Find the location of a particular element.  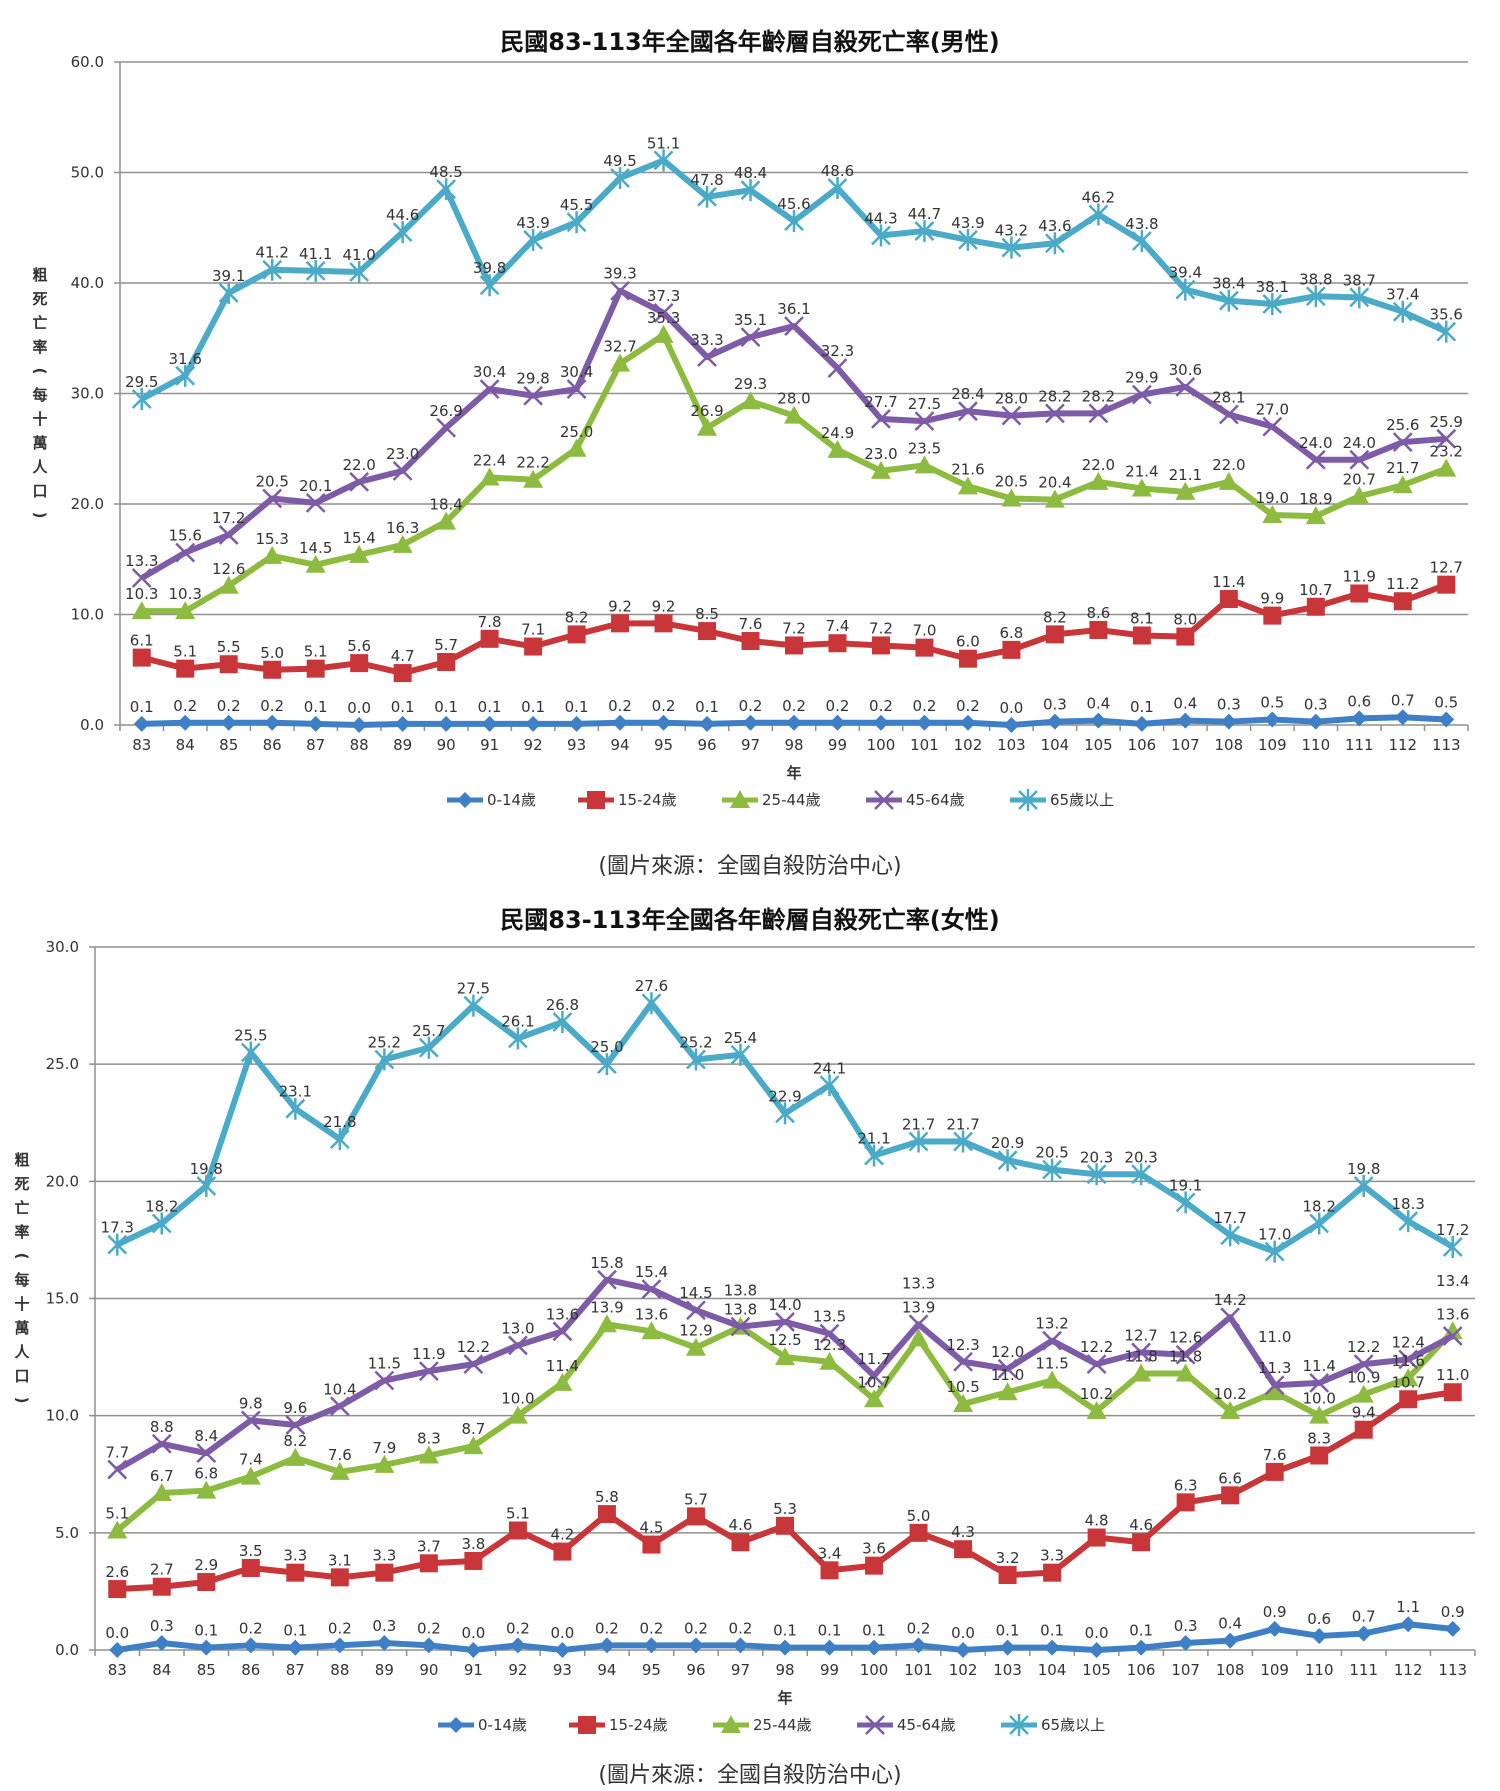

data-label: 21.8 is located at coordinates (339, 1122).